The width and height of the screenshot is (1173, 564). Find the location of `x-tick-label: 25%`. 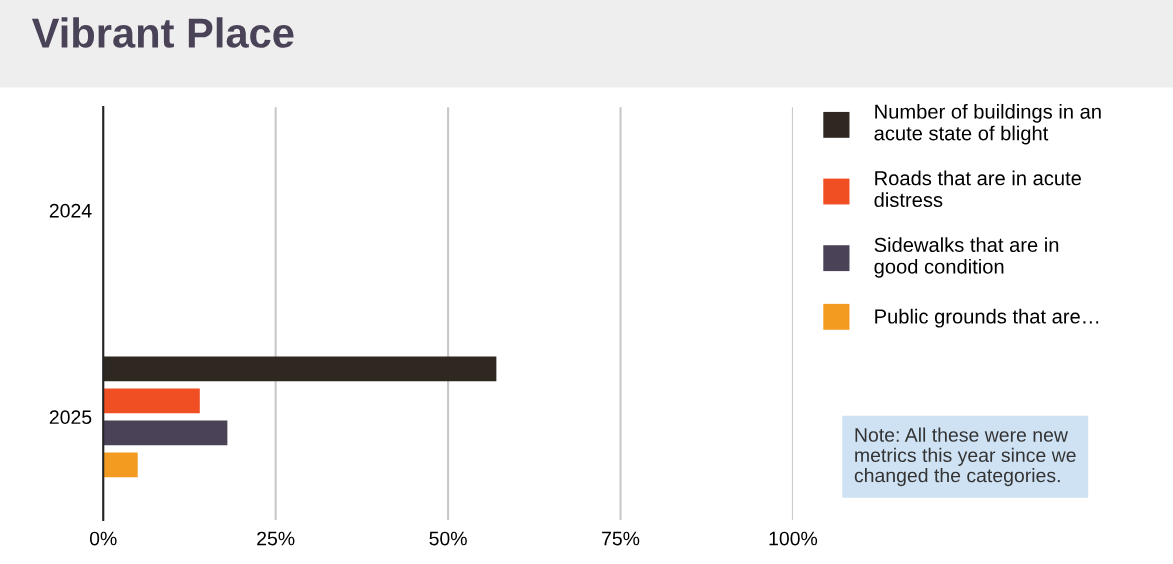

x-tick-label: 25% is located at coordinates (276, 538).